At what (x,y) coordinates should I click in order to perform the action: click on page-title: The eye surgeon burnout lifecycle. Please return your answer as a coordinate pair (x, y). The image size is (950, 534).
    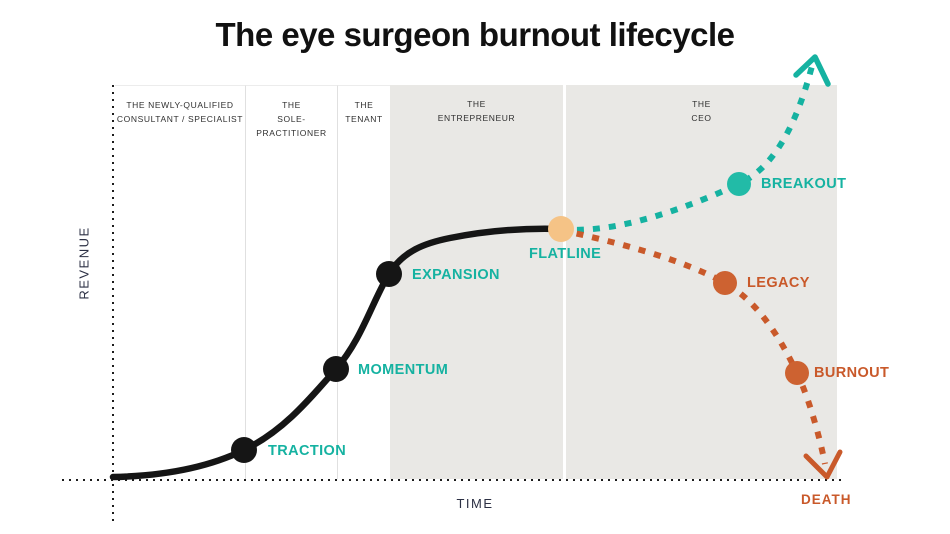
    Looking at the image, I should click on (475, 34).